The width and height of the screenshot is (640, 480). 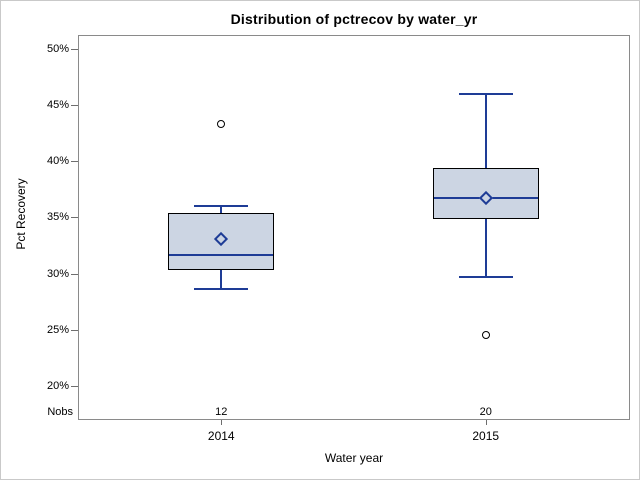 What do you see at coordinates (57, 161) in the screenshot?
I see `y-tick-label: 40%` at bounding box center [57, 161].